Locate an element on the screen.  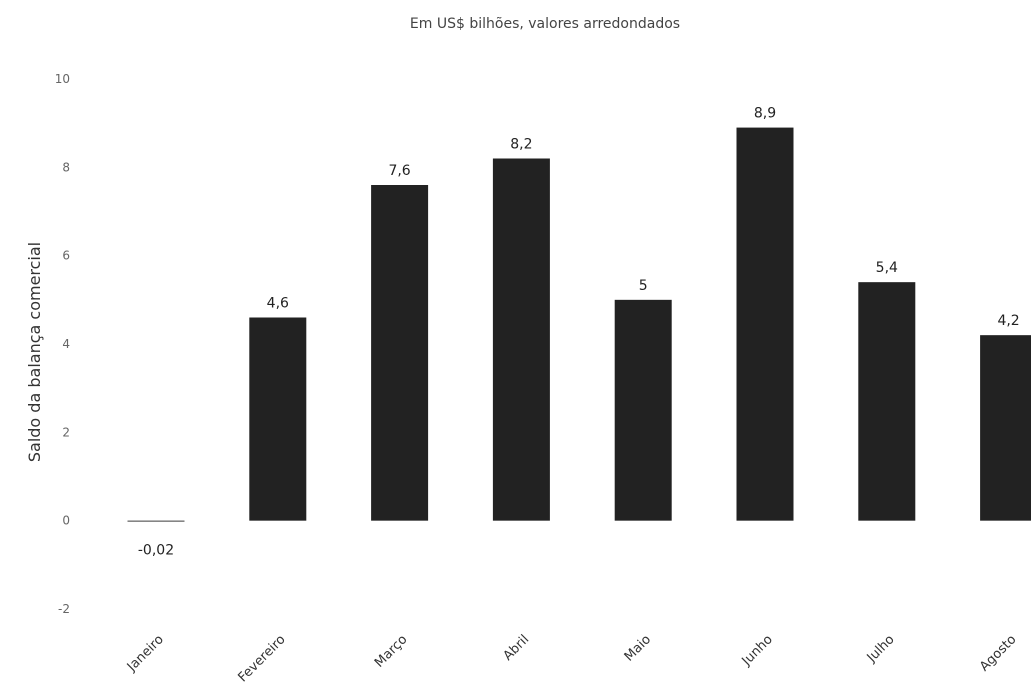
data-label-junho: 8,9 is located at coordinates (765, 114).